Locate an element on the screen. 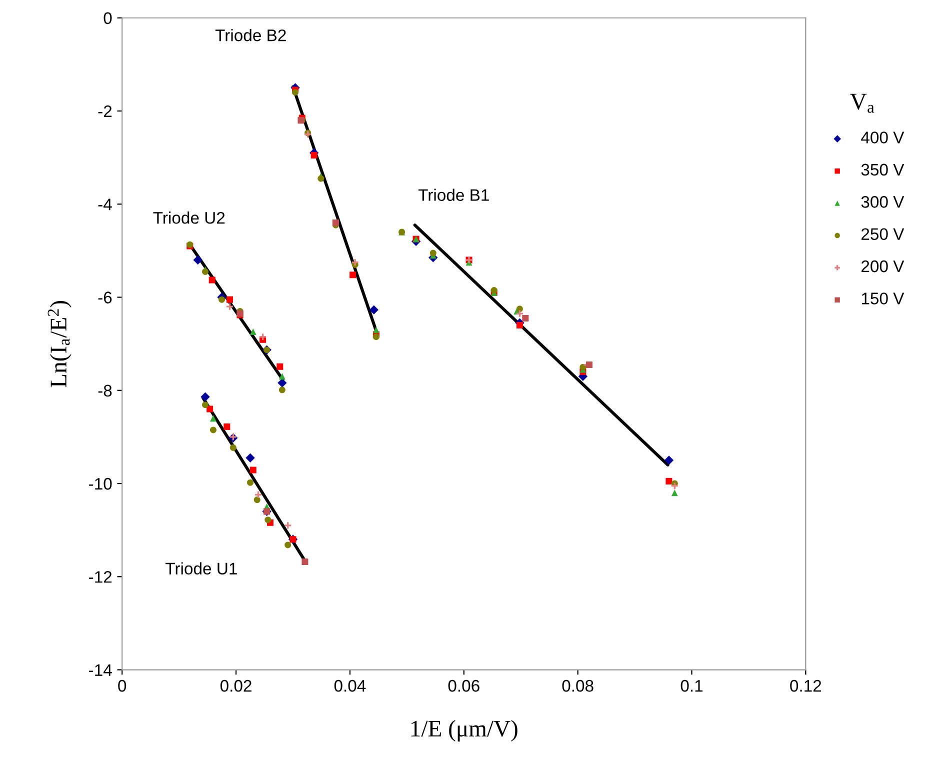 Image resolution: width=925 pixels, height=777 pixels. legend-label: 400 V is located at coordinates (882, 138).